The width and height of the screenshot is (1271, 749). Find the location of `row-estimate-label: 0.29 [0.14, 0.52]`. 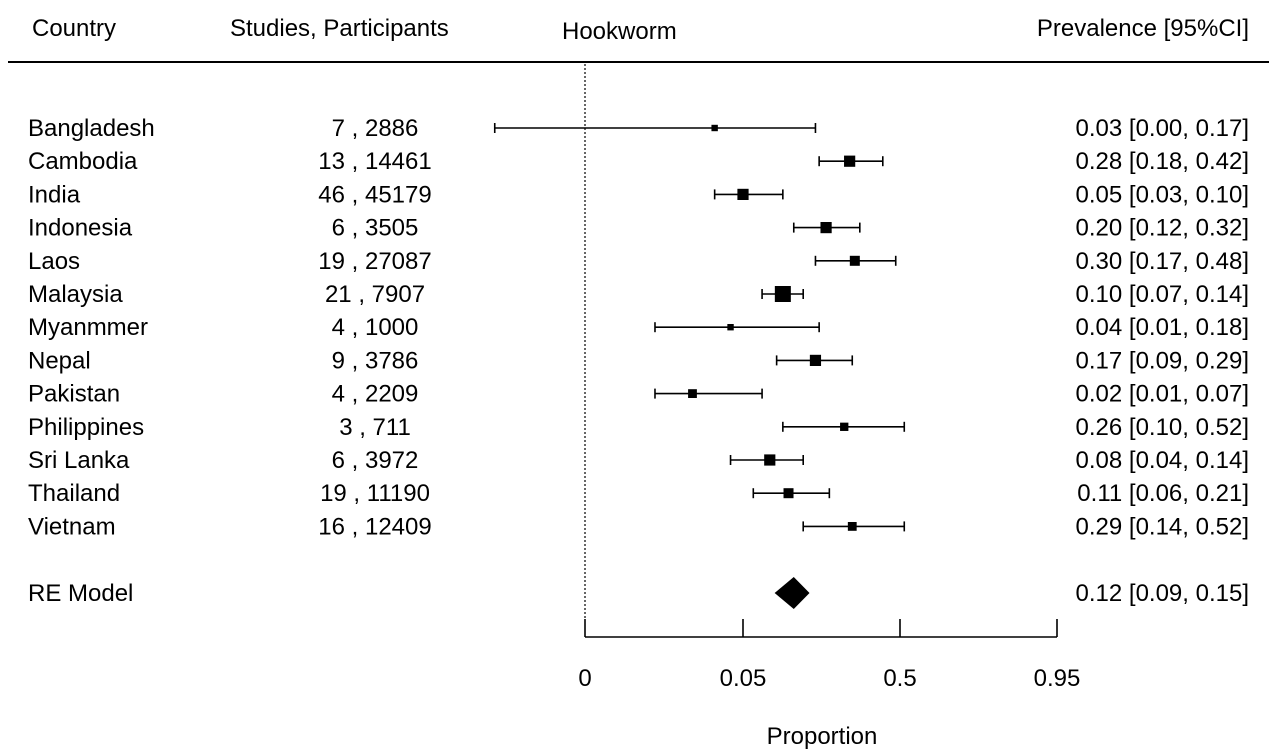

row-estimate-label: 0.29 [0.14, 0.52] is located at coordinates (1162, 526).